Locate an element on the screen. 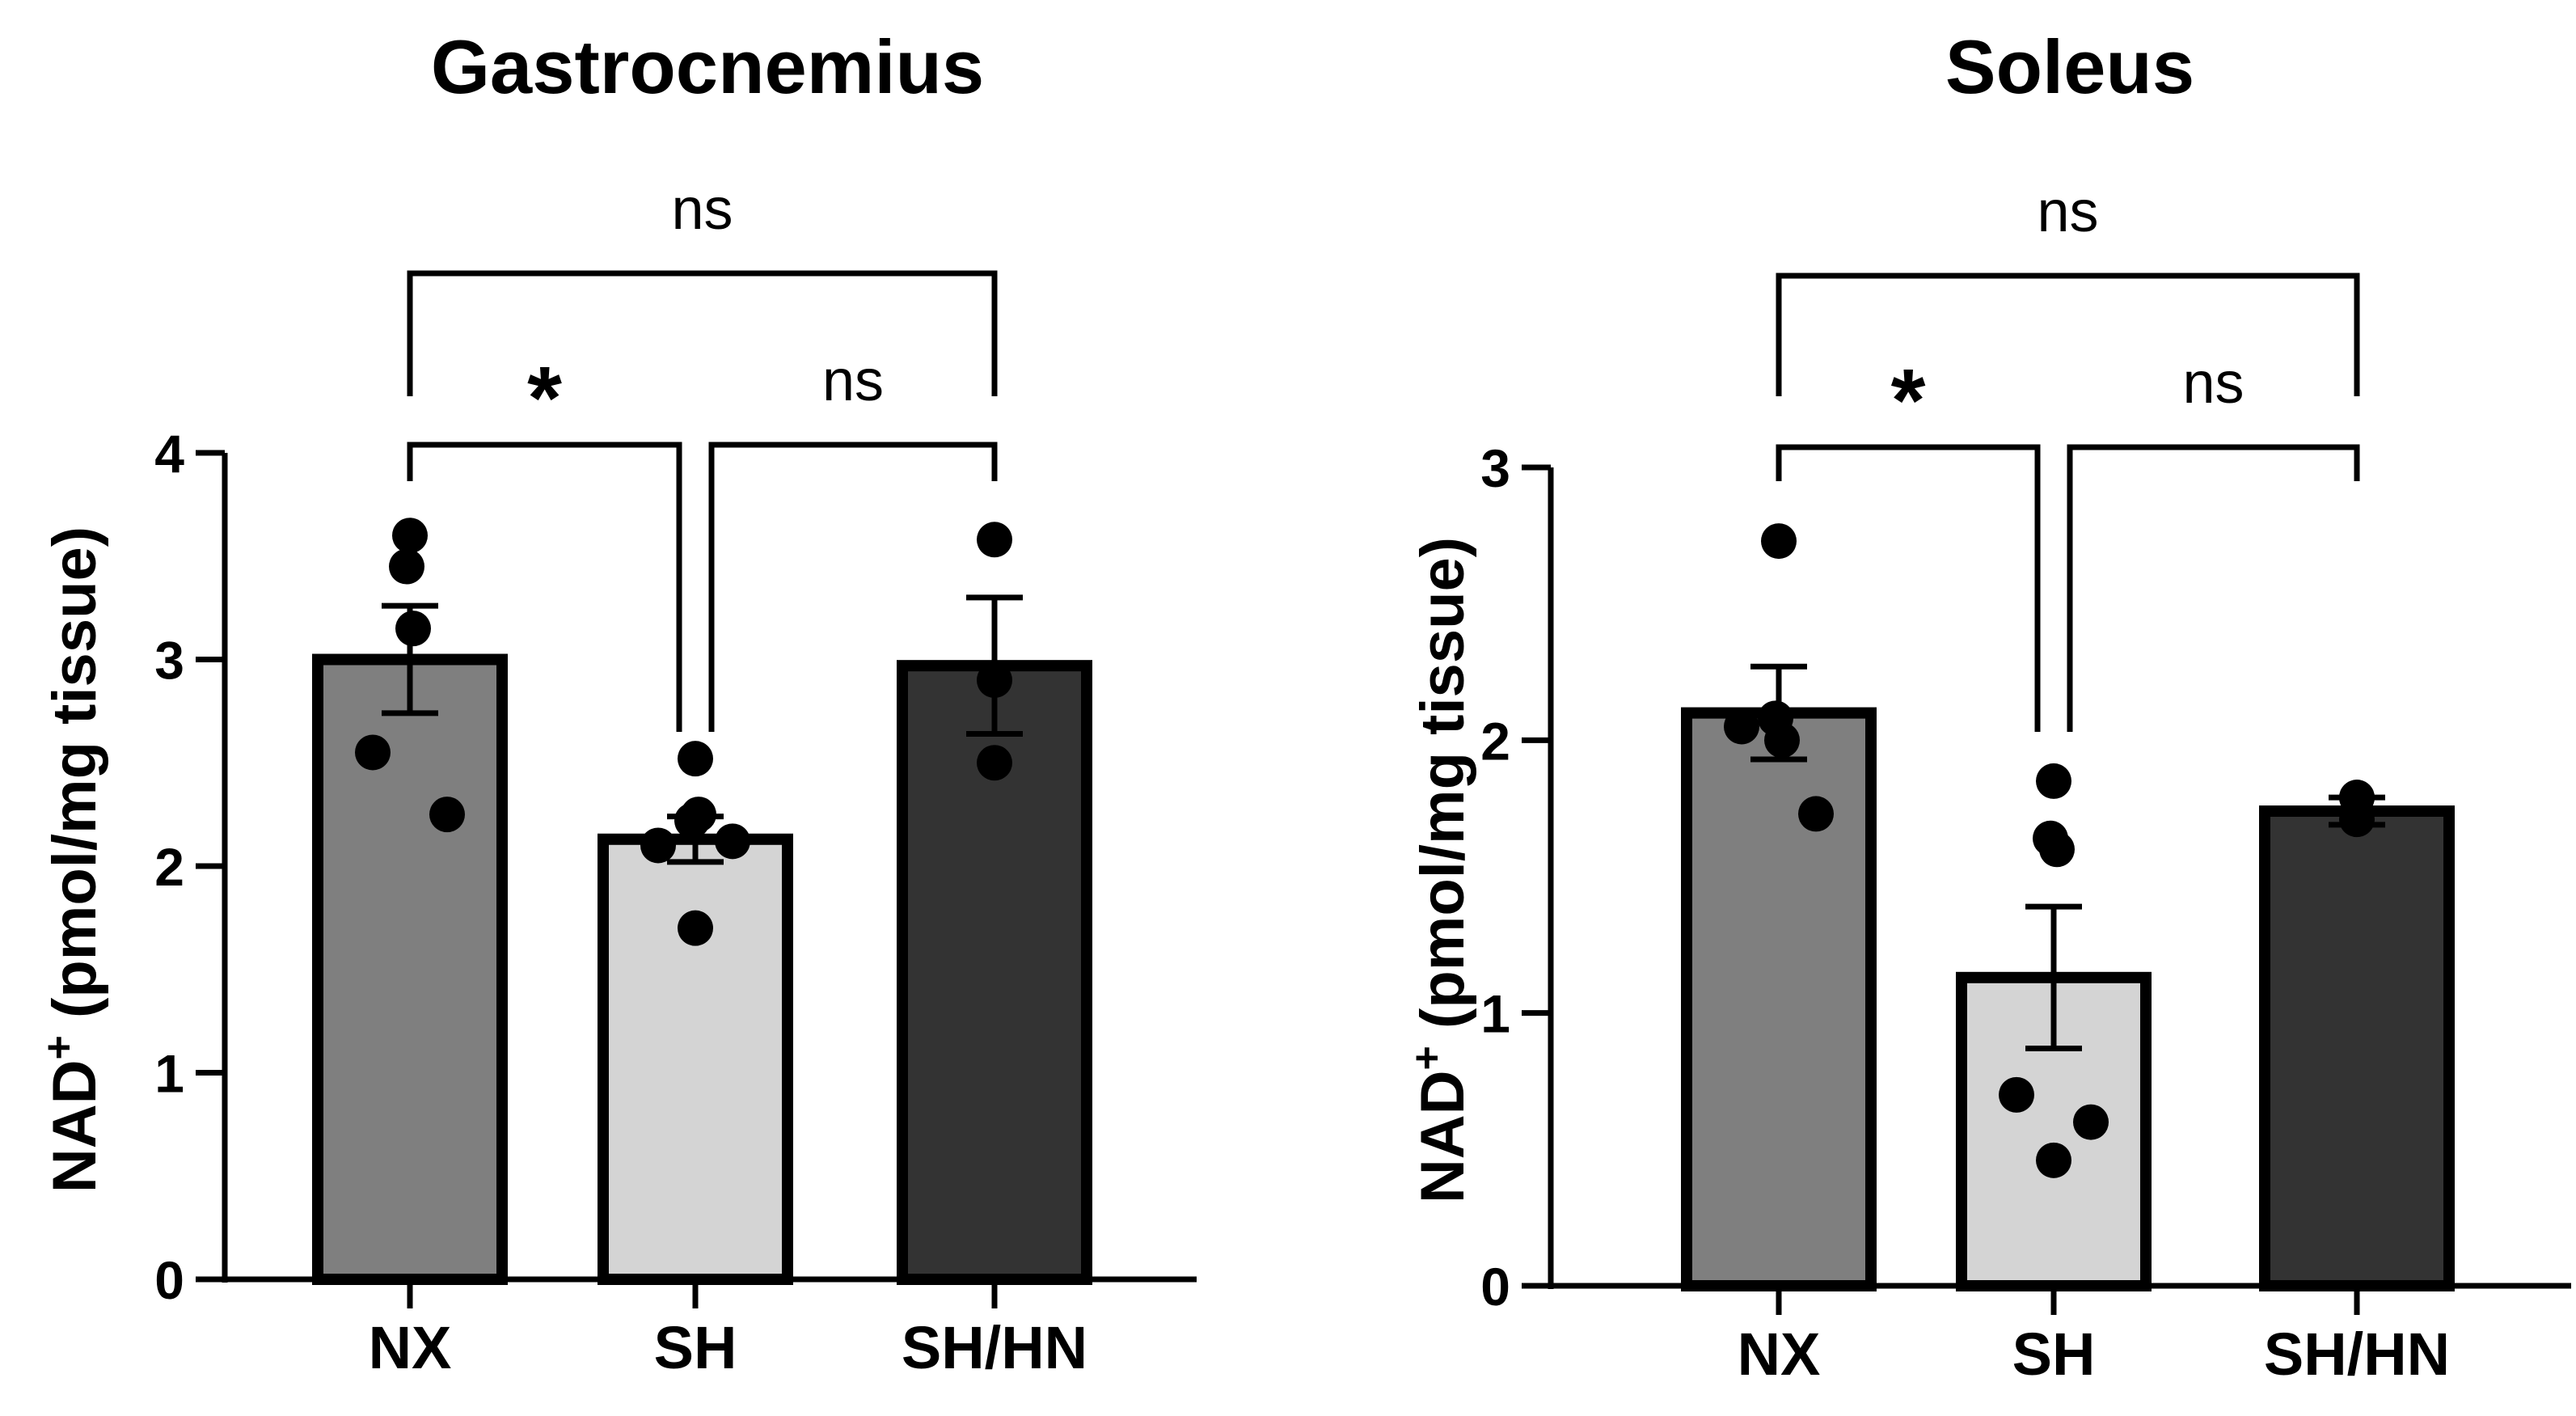  bar-sh is located at coordinates (695, 1059).